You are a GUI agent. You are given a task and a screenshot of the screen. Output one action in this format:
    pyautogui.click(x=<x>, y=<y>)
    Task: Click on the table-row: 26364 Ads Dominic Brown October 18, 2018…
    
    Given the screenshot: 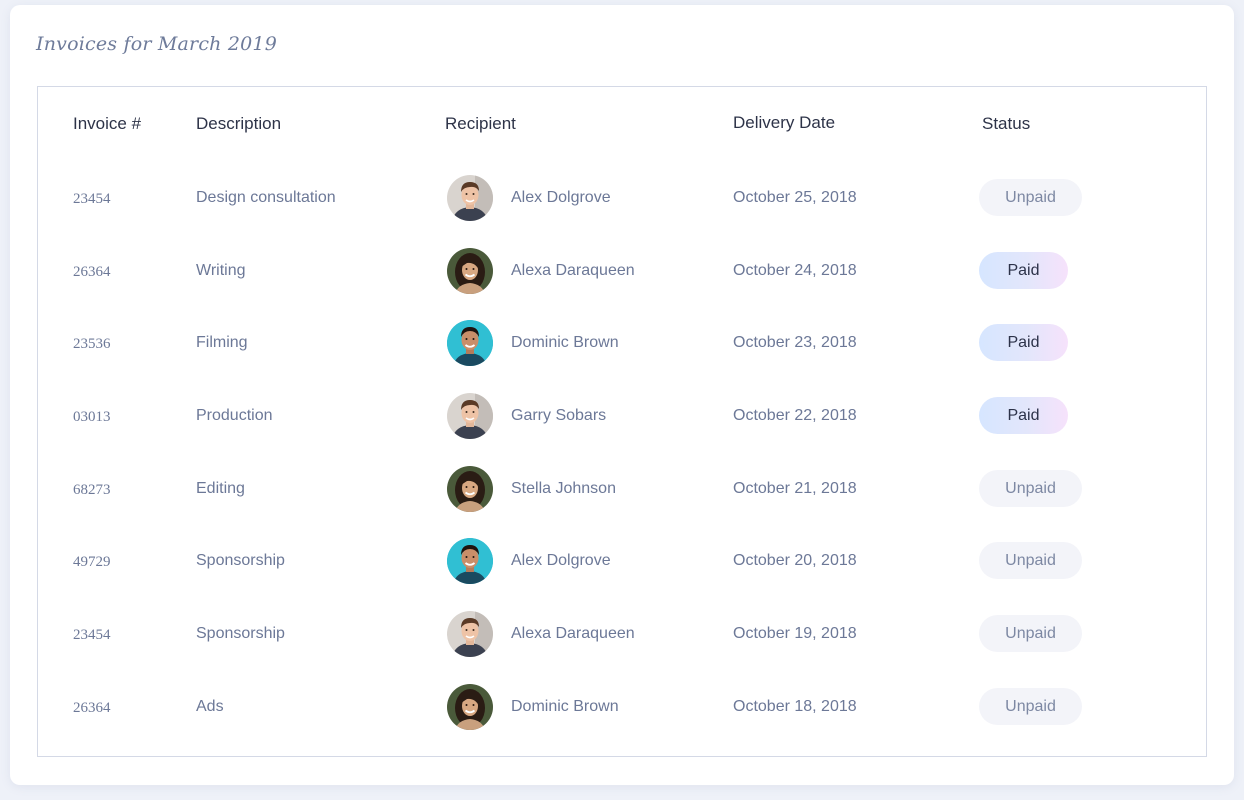 What is the action you would take?
    pyautogui.click(x=622, y=711)
    